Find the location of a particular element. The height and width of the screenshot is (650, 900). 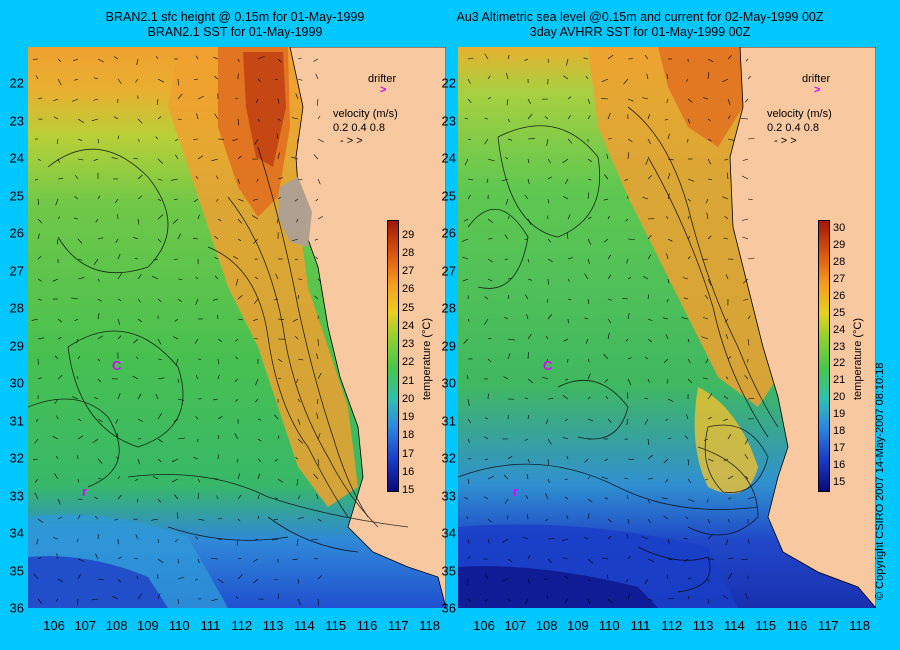

latitude-label: 24 is located at coordinates (16, 158).